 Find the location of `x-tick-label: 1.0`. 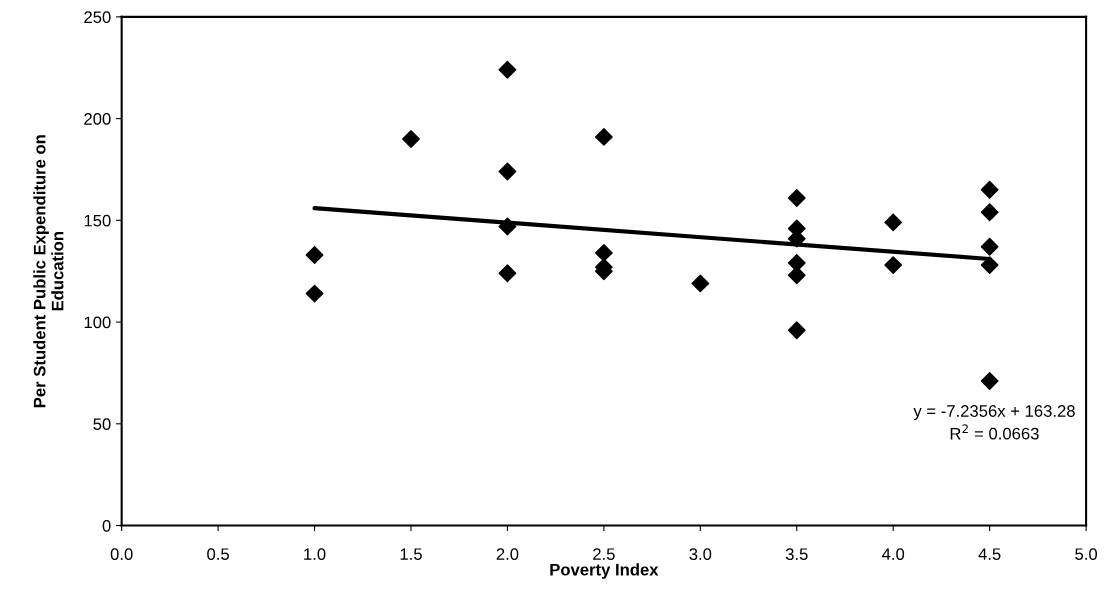

x-tick-label: 1.0 is located at coordinates (315, 554).